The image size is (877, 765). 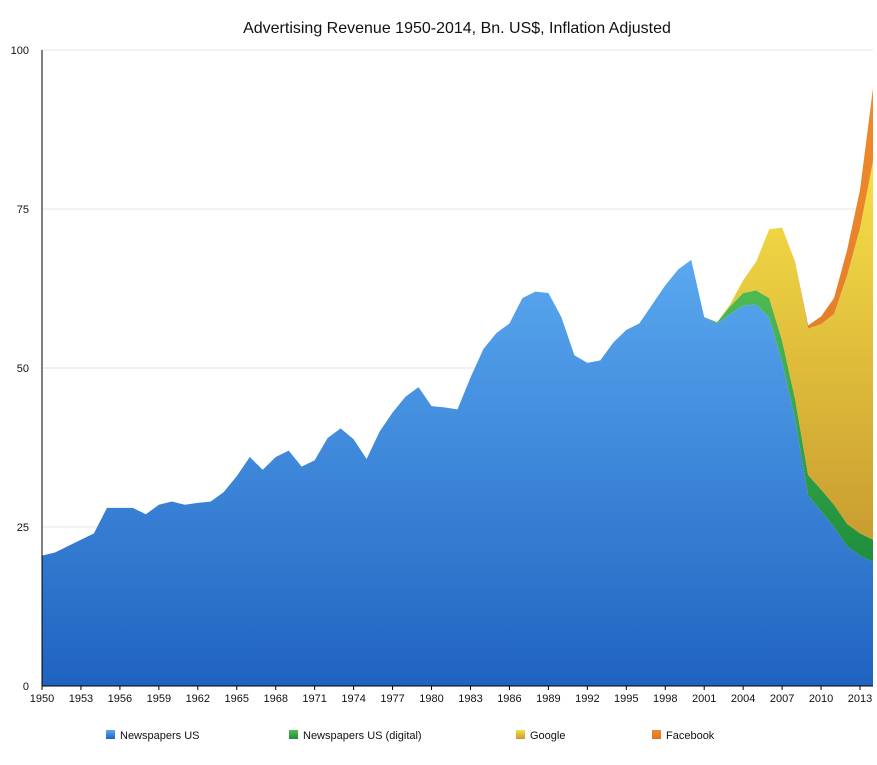 I want to click on legend-label-facebook: Facebook, so click(x=690, y=736).